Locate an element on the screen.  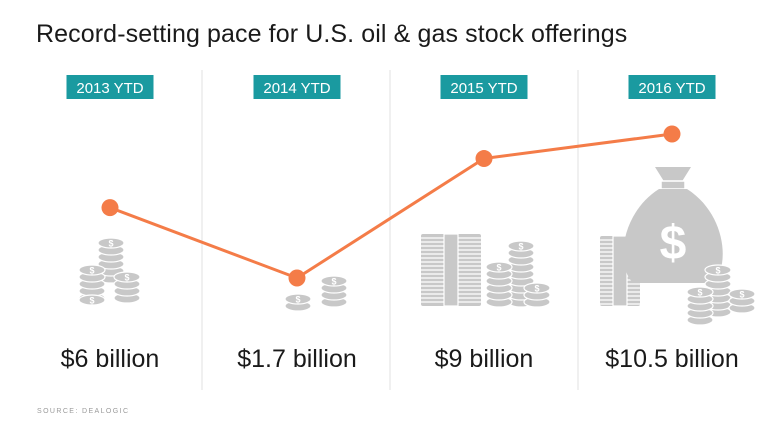
category-label: 2016 YTD is located at coordinates (671, 88).